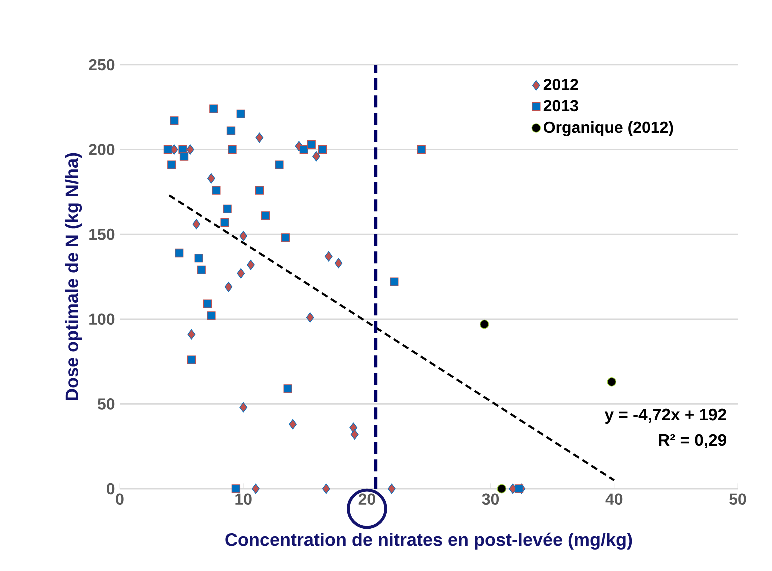  I want to click on legend-label: Organique (2012), so click(609, 128).